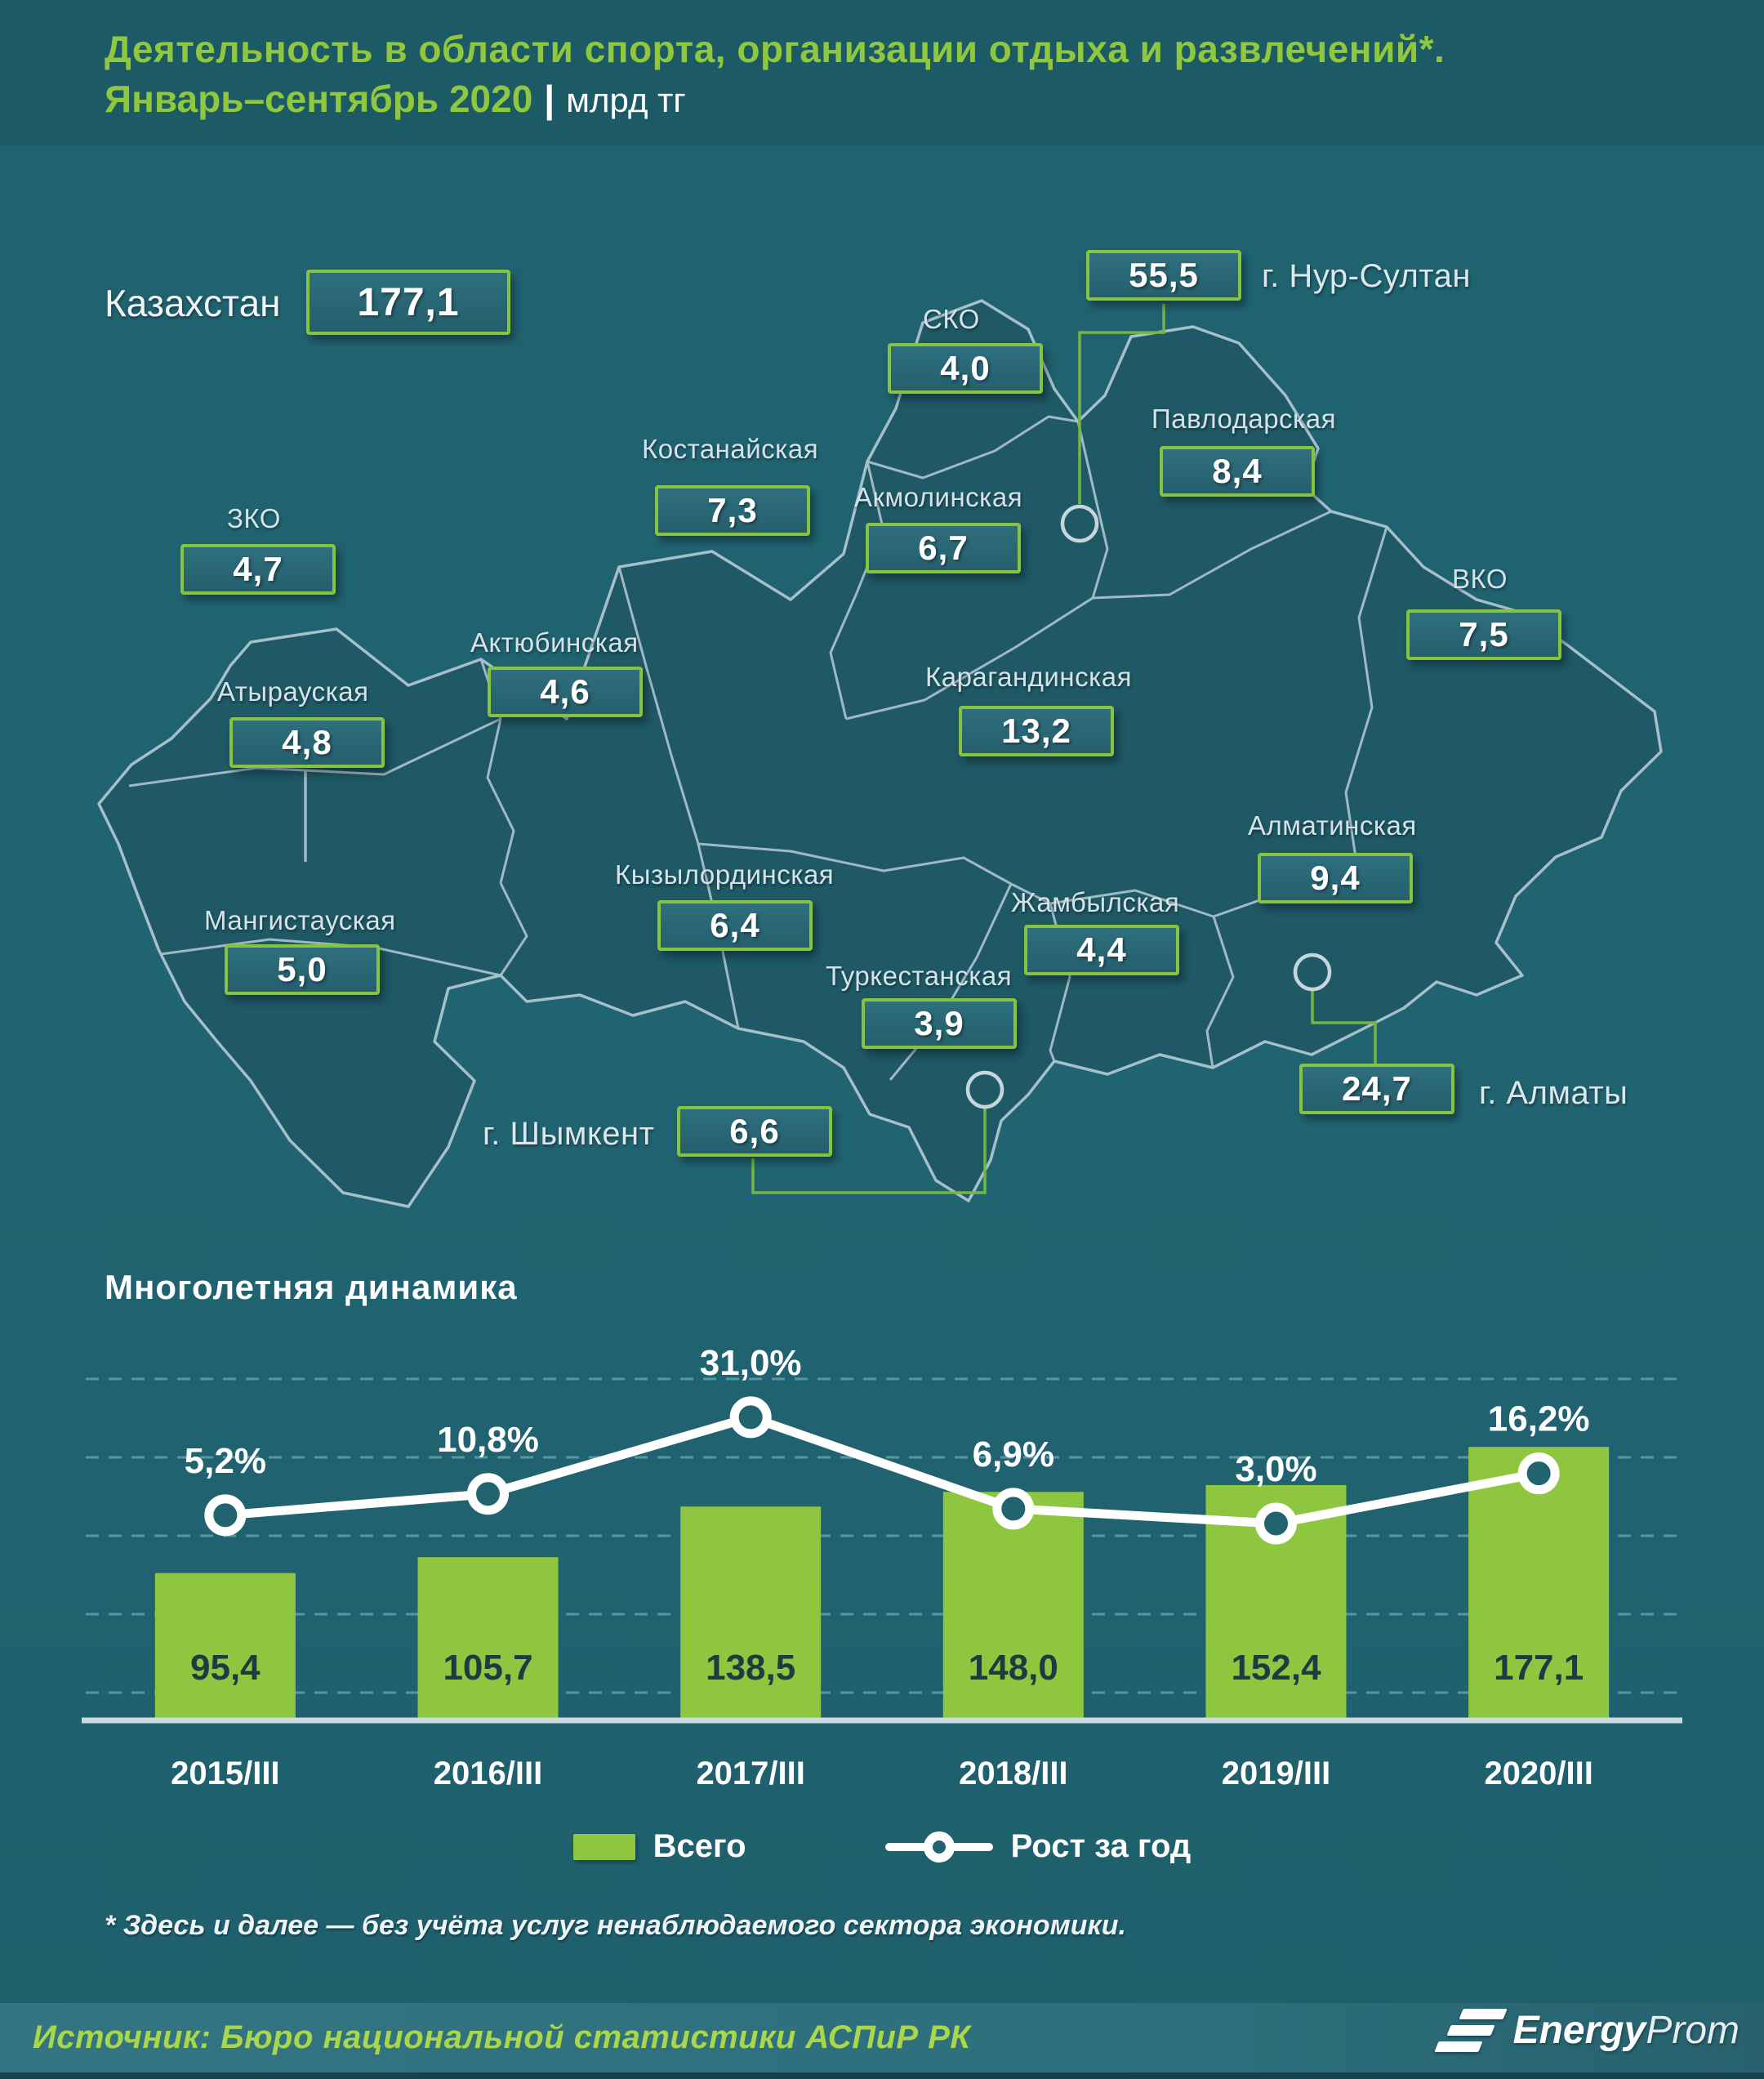 The width and height of the screenshot is (1764, 2079). I want to click on callout-line-nur-sultan, so click(1121, 404).